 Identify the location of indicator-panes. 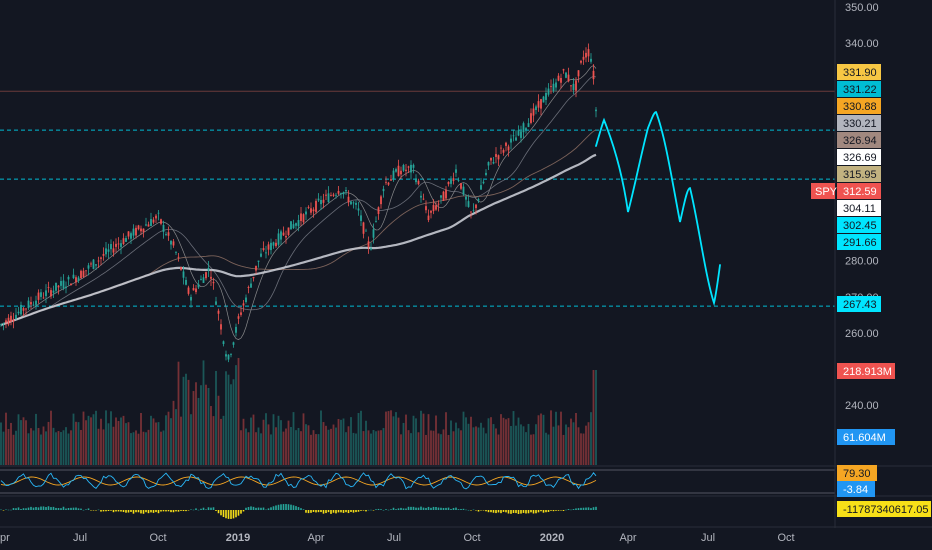
(466, 496).